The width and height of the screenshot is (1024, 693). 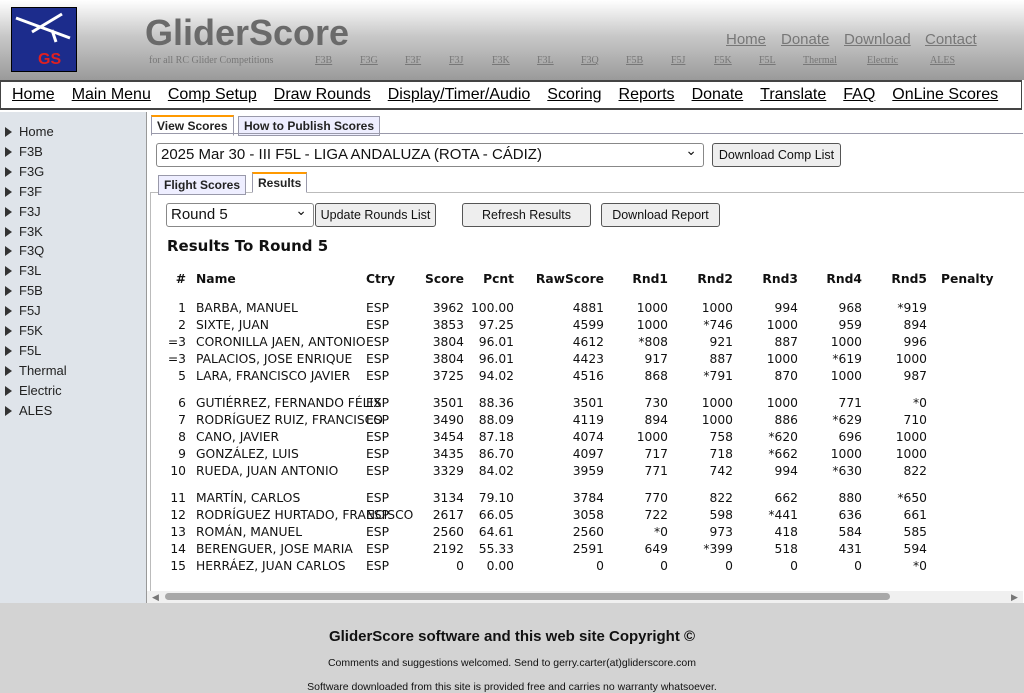 What do you see at coordinates (574, 94) in the screenshot?
I see `nav-link: Scoring` at bounding box center [574, 94].